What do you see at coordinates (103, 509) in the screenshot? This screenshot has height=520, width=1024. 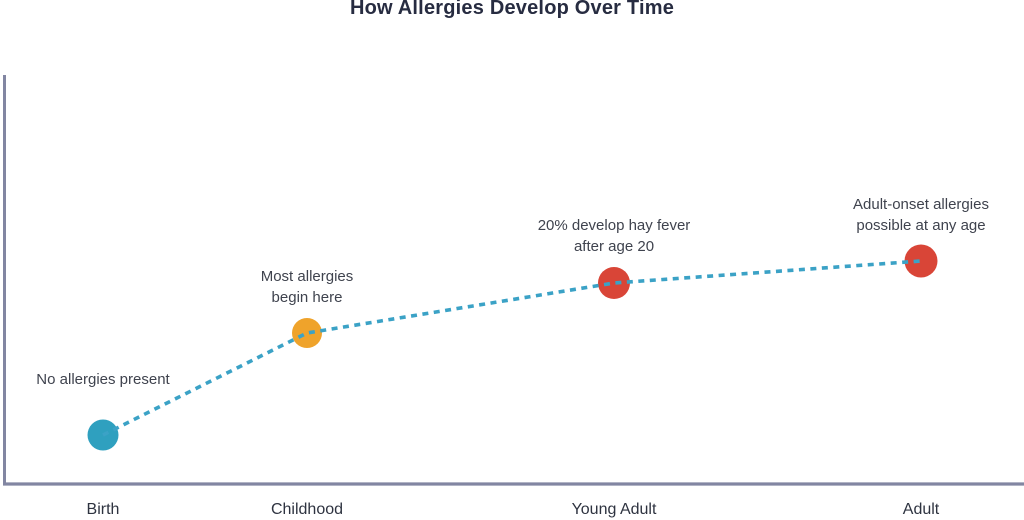 I see `x-axis-label-birth: Birth` at bounding box center [103, 509].